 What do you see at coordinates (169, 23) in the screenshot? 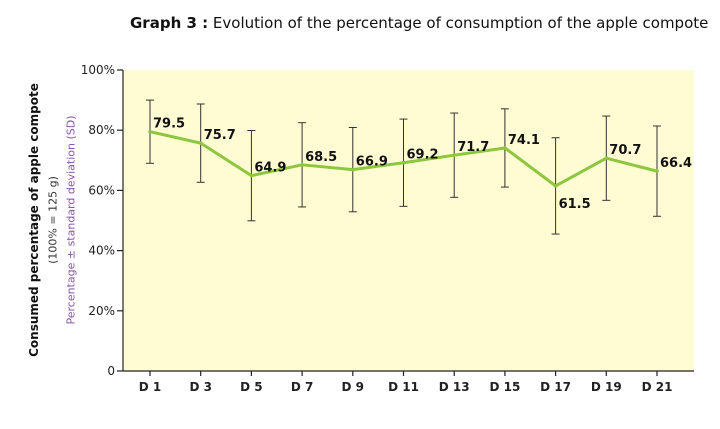
I see `chart-title-prefix: Graph 3 :` at bounding box center [169, 23].